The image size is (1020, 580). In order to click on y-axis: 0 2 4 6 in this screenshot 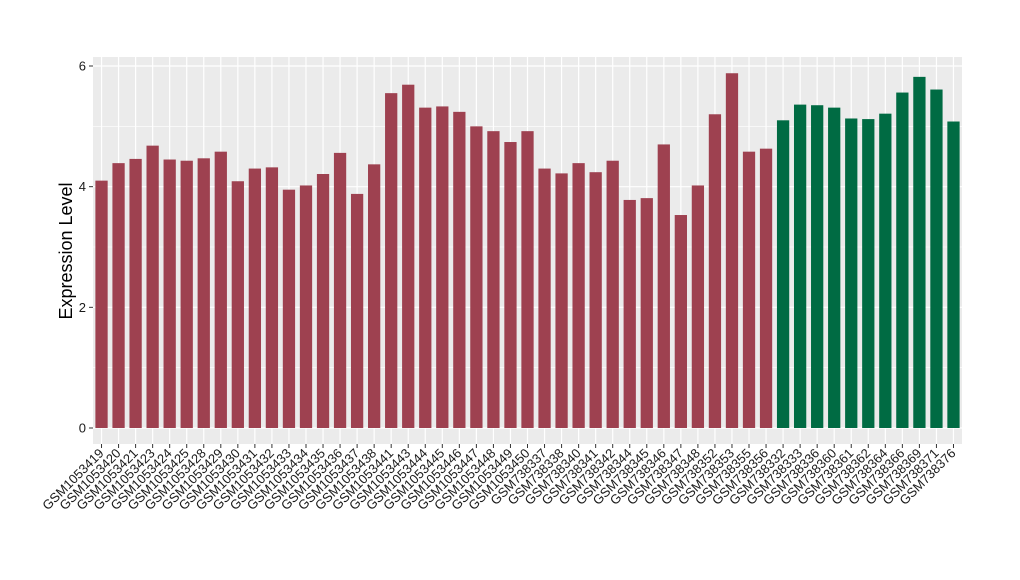, I will do `click(86, 247)`.